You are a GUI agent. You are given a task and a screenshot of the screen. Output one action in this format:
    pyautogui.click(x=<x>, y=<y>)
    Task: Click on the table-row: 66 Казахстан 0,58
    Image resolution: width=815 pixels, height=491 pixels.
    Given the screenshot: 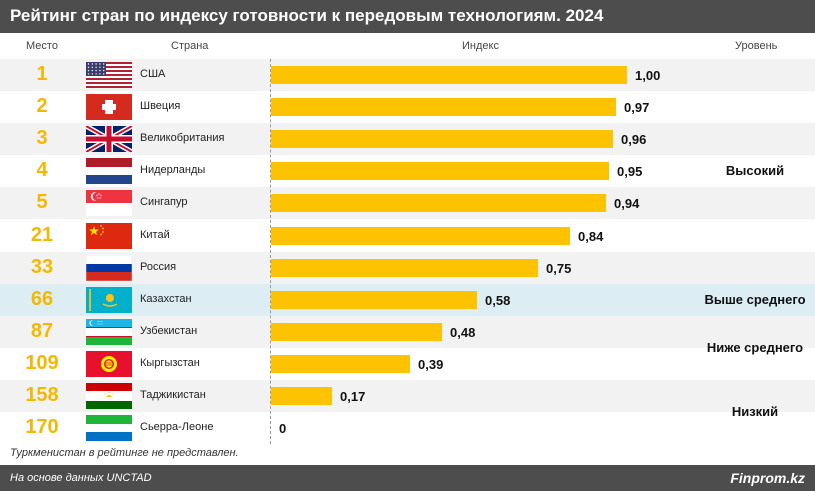 What is the action you would take?
    pyautogui.click(x=407, y=299)
    